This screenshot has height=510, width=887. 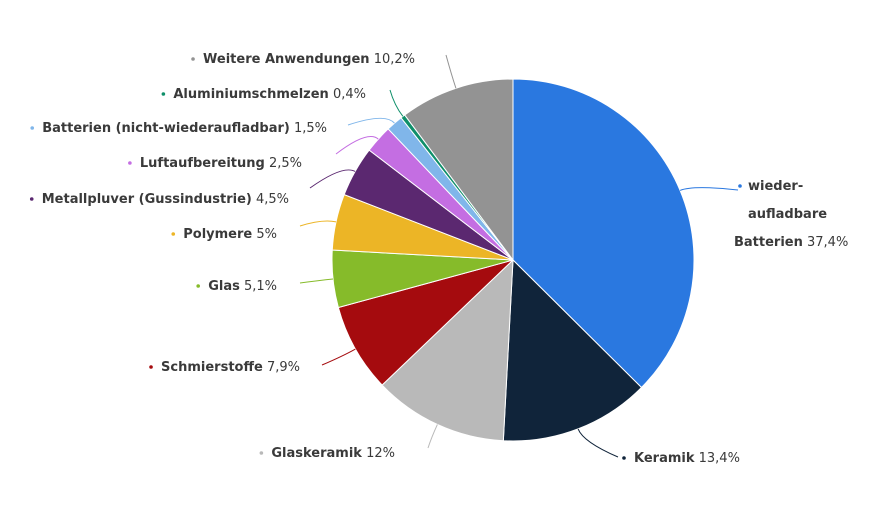 What do you see at coordinates (787, 214) in the screenshot?
I see `slice-label: aufladbare` at bounding box center [787, 214].